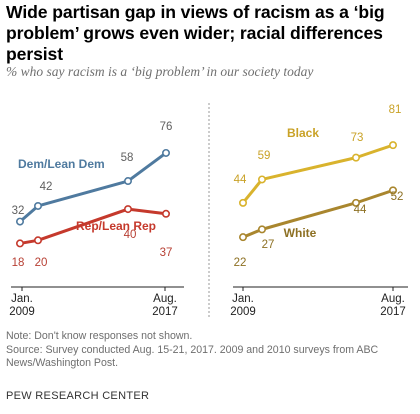 The image size is (420, 414). I want to click on left-x-tick-label: Jan., so click(22, 299).